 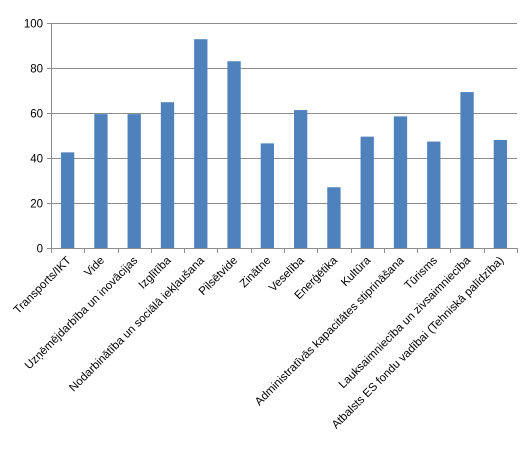 What do you see at coordinates (36, 160) in the screenshot?
I see `y-tick-label: 40` at bounding box center [36, 160].